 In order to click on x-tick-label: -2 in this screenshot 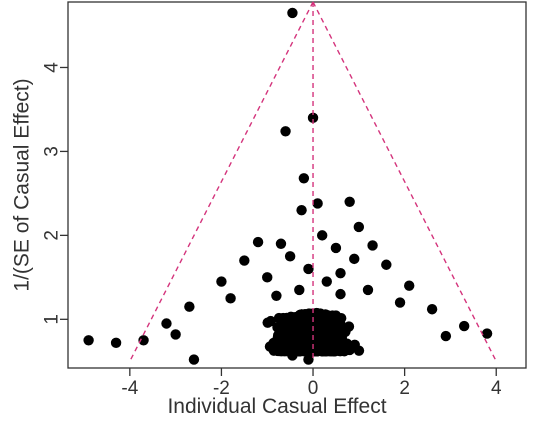, I will do `click(221, 388)`.